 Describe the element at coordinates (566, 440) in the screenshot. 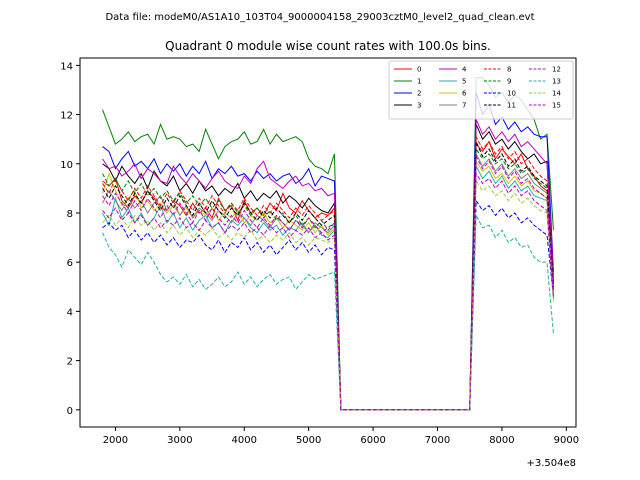

I see `x-tick-label: 9000` at that location.